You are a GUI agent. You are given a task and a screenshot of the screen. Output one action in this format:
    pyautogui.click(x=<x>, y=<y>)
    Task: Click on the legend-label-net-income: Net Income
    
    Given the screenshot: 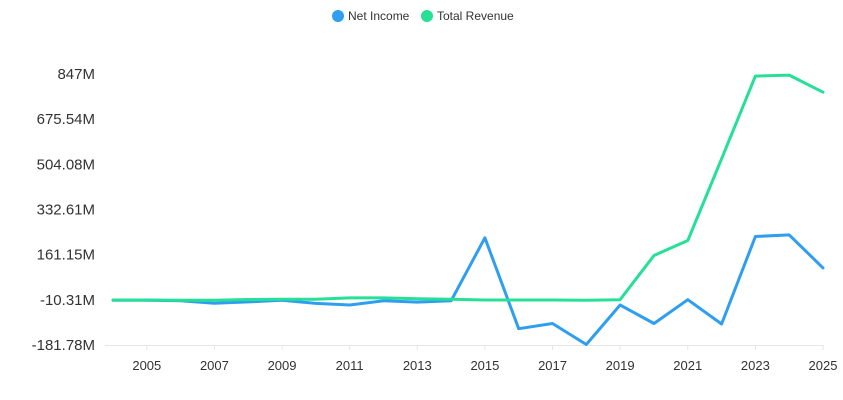 What is the action you would take?
    pyautogui.click(x=379, y=16)
    